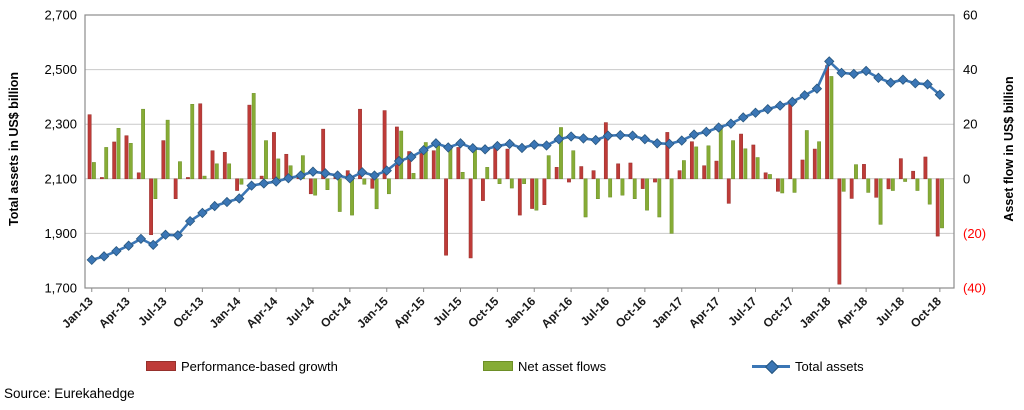 The image size is (1024, 410). Describe the element at coordinates (974, 233) in the screenshot. I see `svg-text: (20)` at that location.